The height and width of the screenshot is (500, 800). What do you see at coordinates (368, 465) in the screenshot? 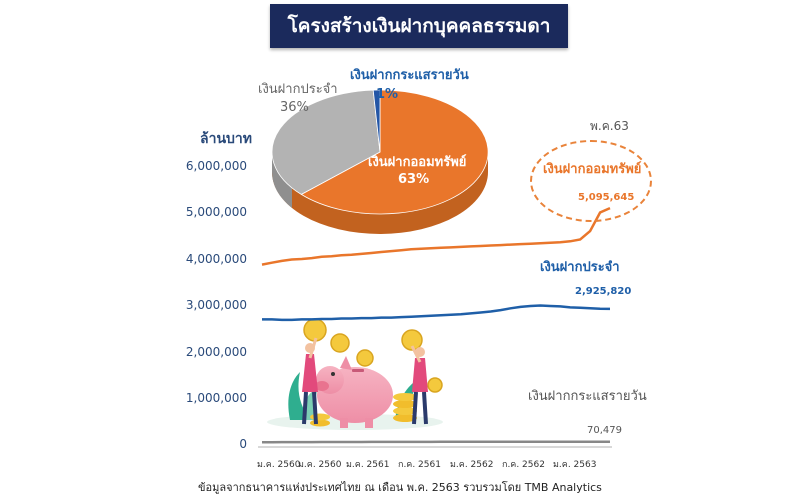
I see `x-tick-label: ม.ค. 2561` at bounding box center [368, 465].